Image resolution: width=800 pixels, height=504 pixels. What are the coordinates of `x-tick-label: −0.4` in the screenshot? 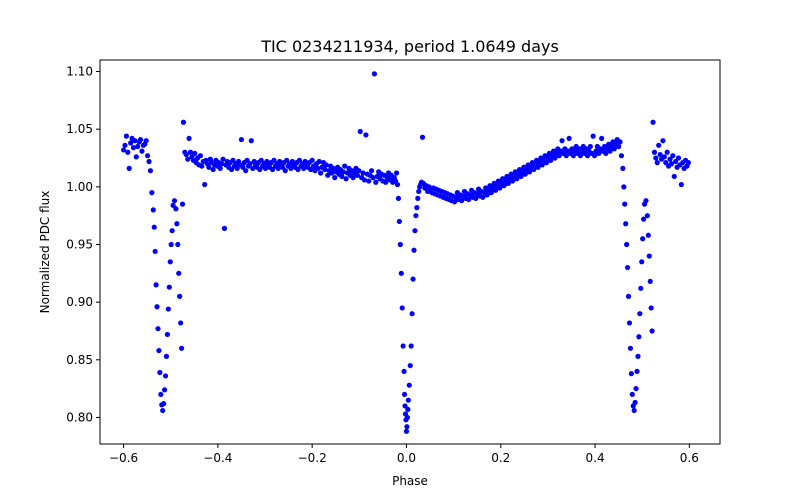 It's located at (217, 458).